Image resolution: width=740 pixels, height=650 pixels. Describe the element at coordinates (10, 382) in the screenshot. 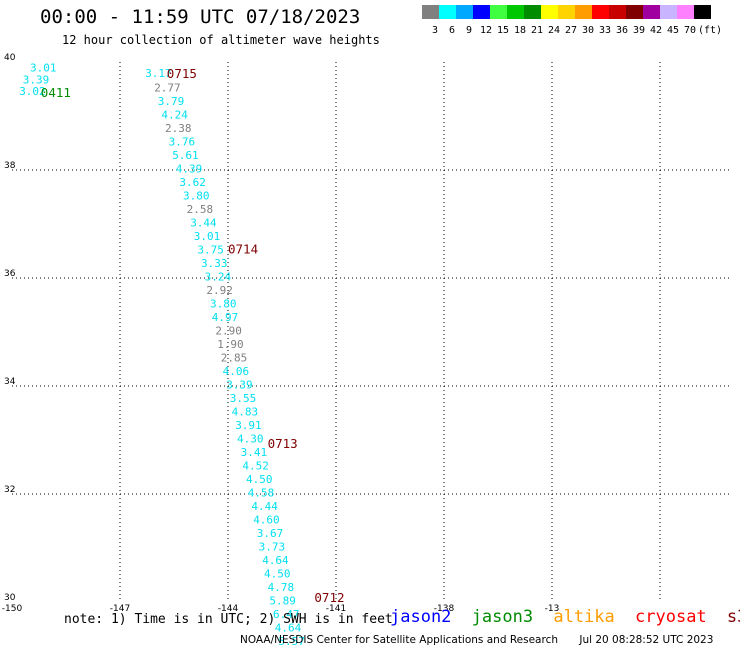

I see `lat-tick-label: 34` at that location.